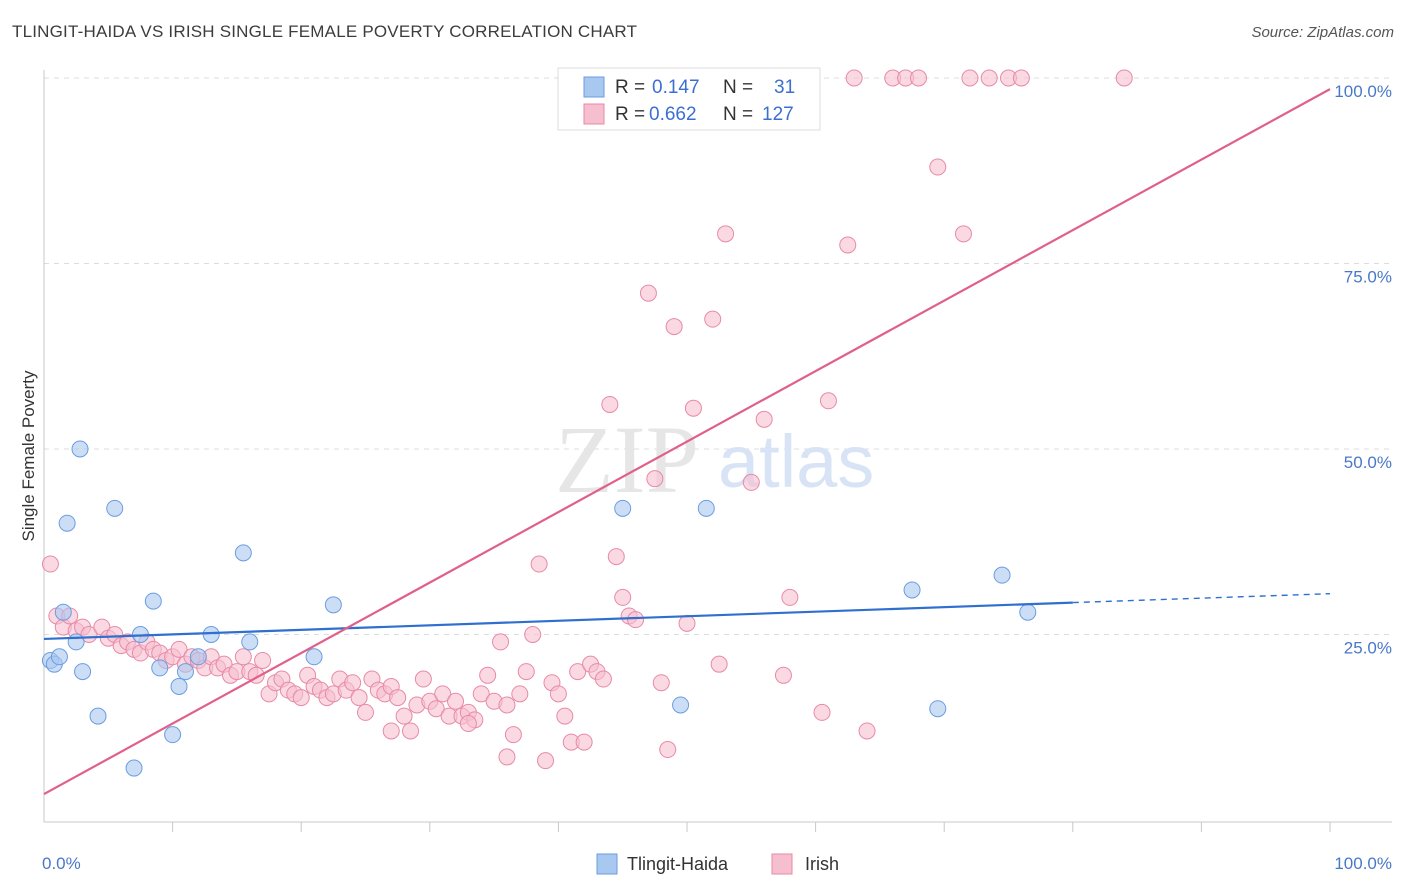  Describe the element at coordinates (1368, 462) in the screenshot. I see `y-tick-label-50: 50.0%` at that location.